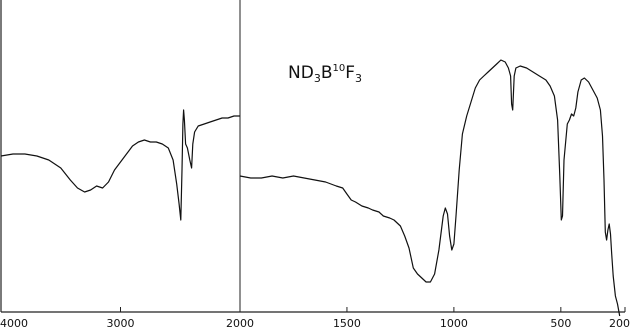 This screenshot has height=331, width=630. Describe the element at coordinates (240, 323) in the screenshot. I see `x-tick-label: 2000` at that location.